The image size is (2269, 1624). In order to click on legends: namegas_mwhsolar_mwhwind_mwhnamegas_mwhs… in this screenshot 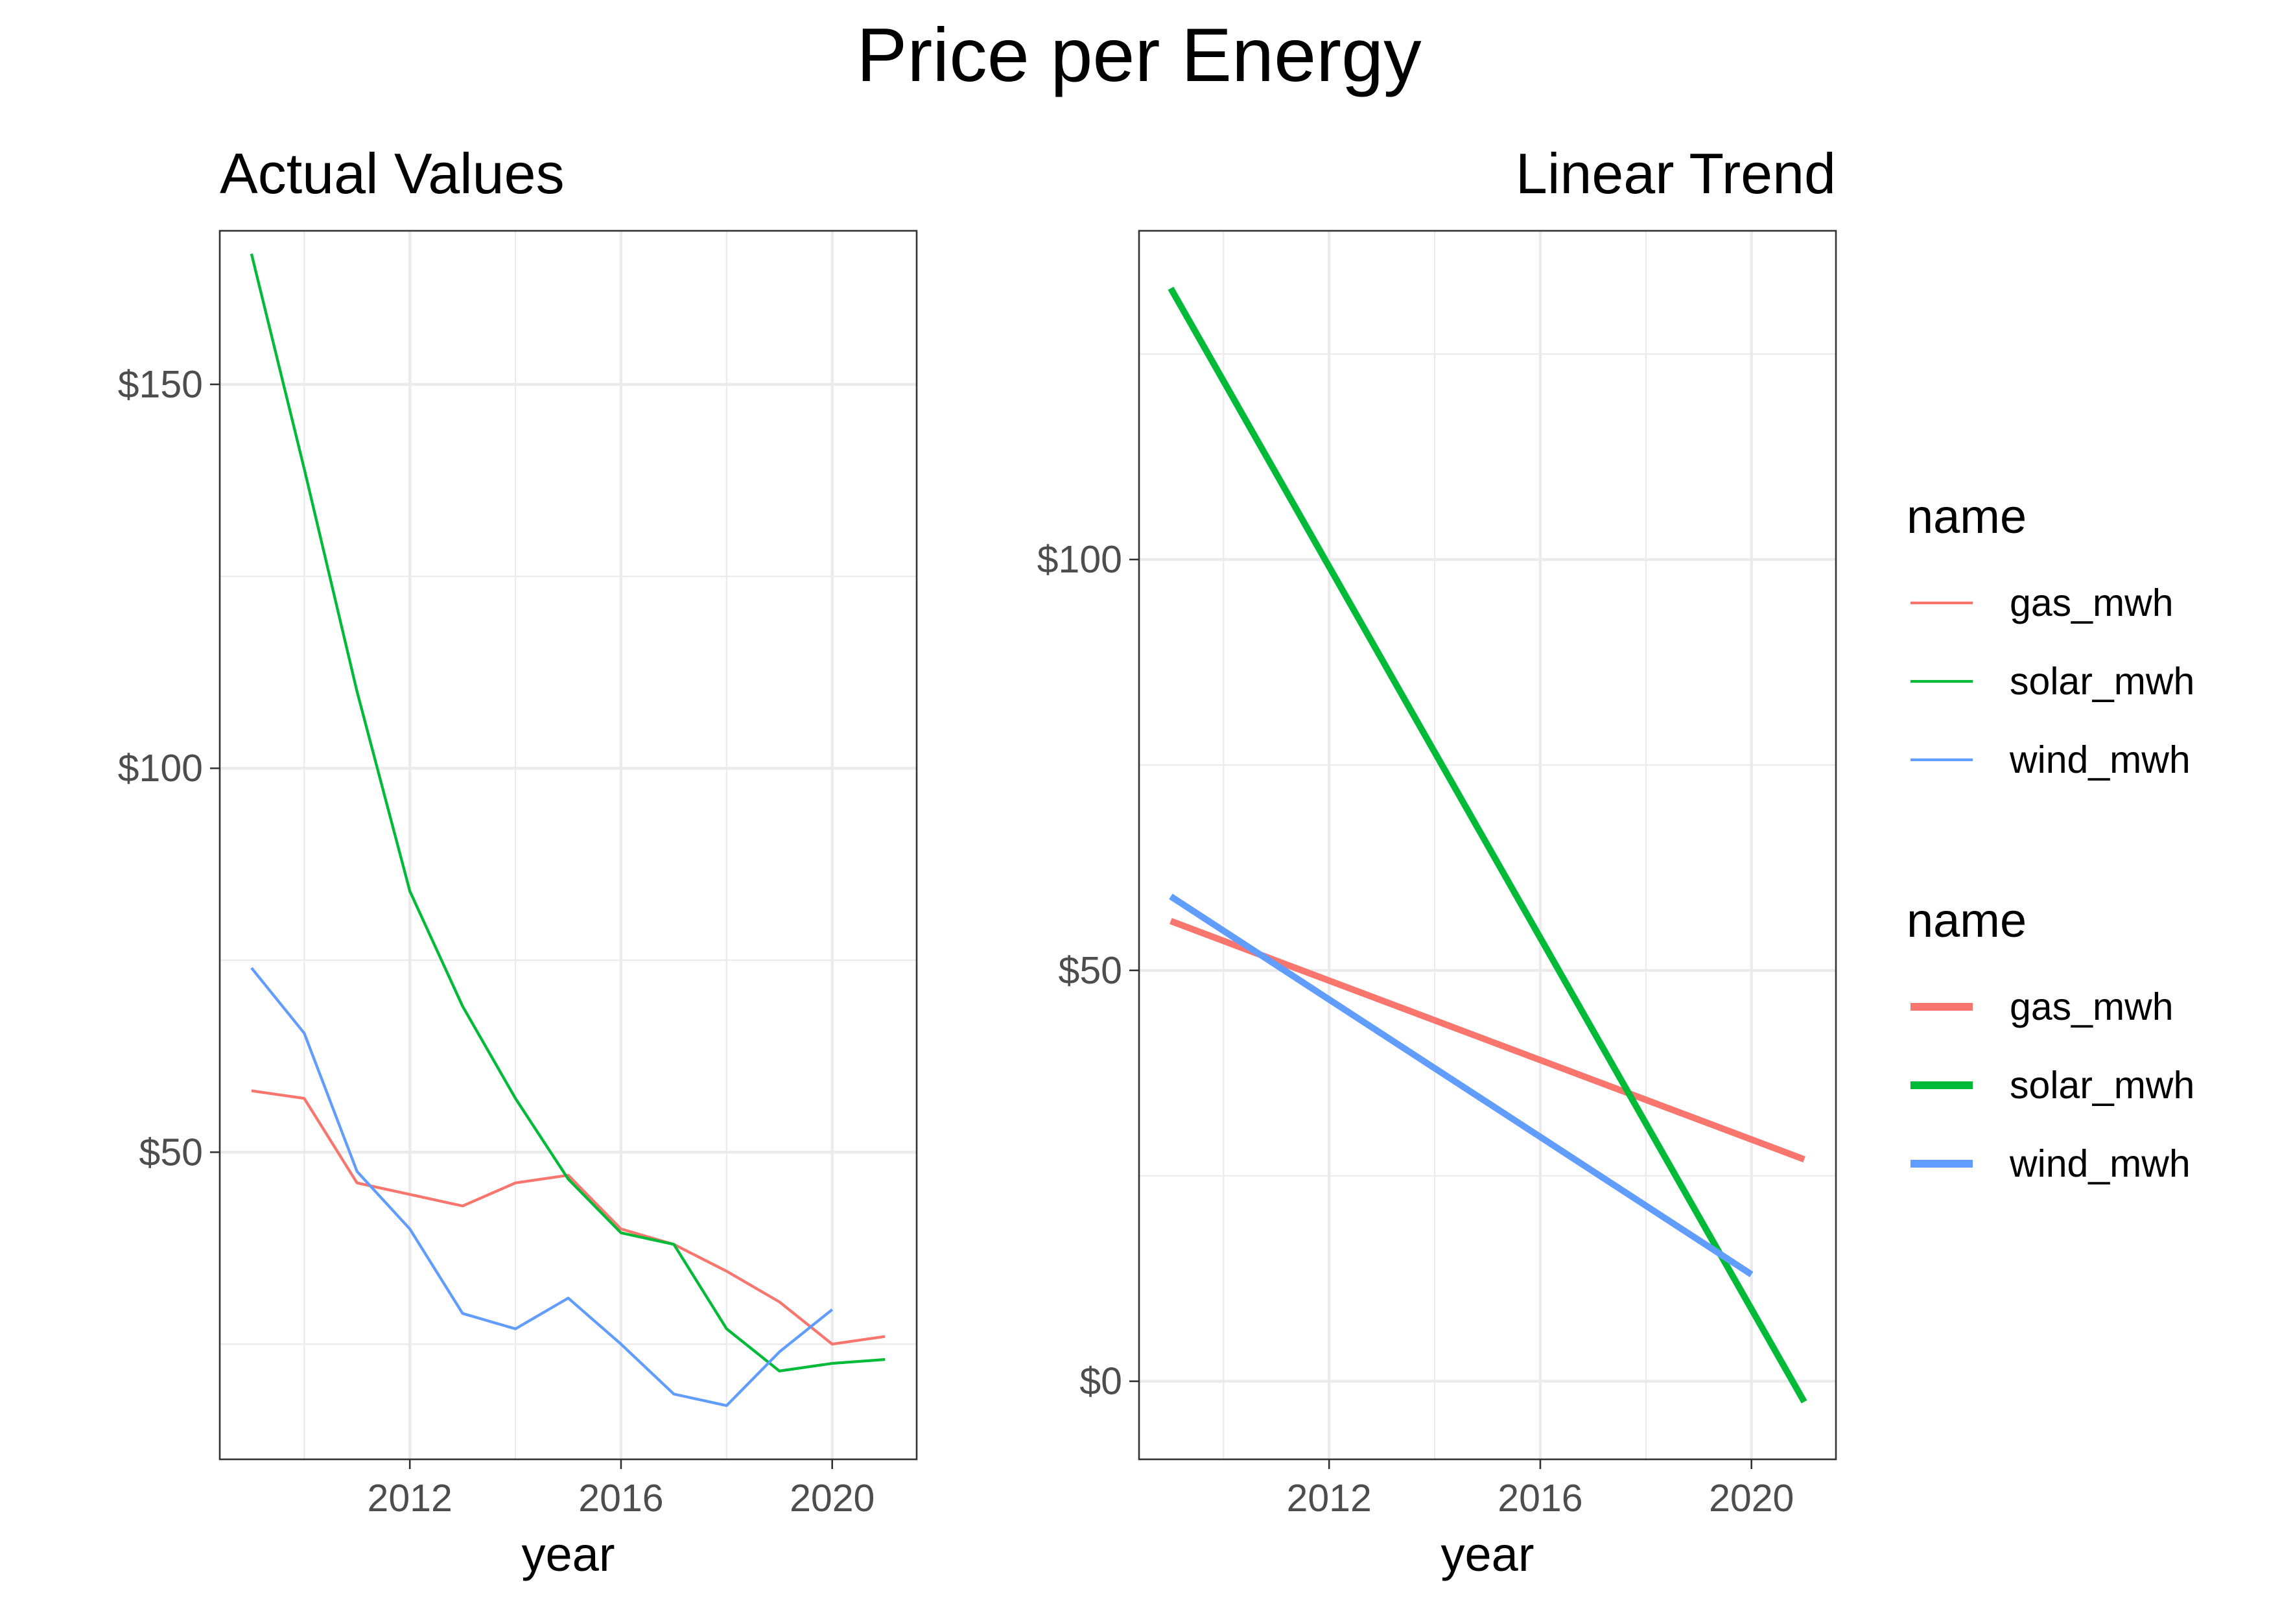, I will do `click(2050, 837)`.